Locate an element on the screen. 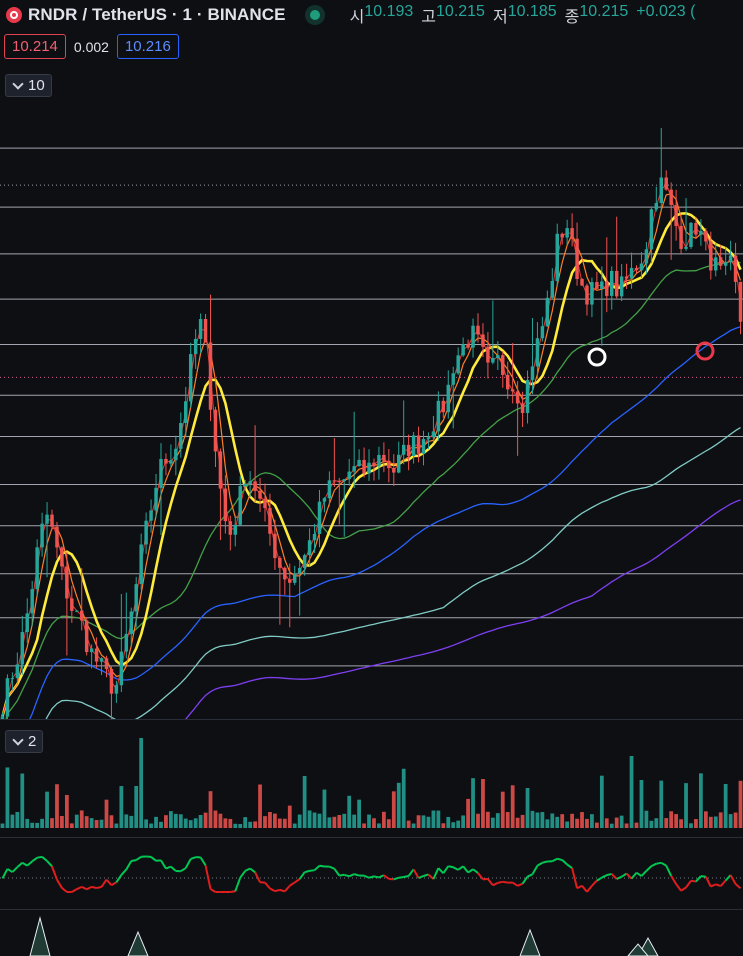 The image size is (743, 956). high-label: 고 is located at coordinates (429, 17).